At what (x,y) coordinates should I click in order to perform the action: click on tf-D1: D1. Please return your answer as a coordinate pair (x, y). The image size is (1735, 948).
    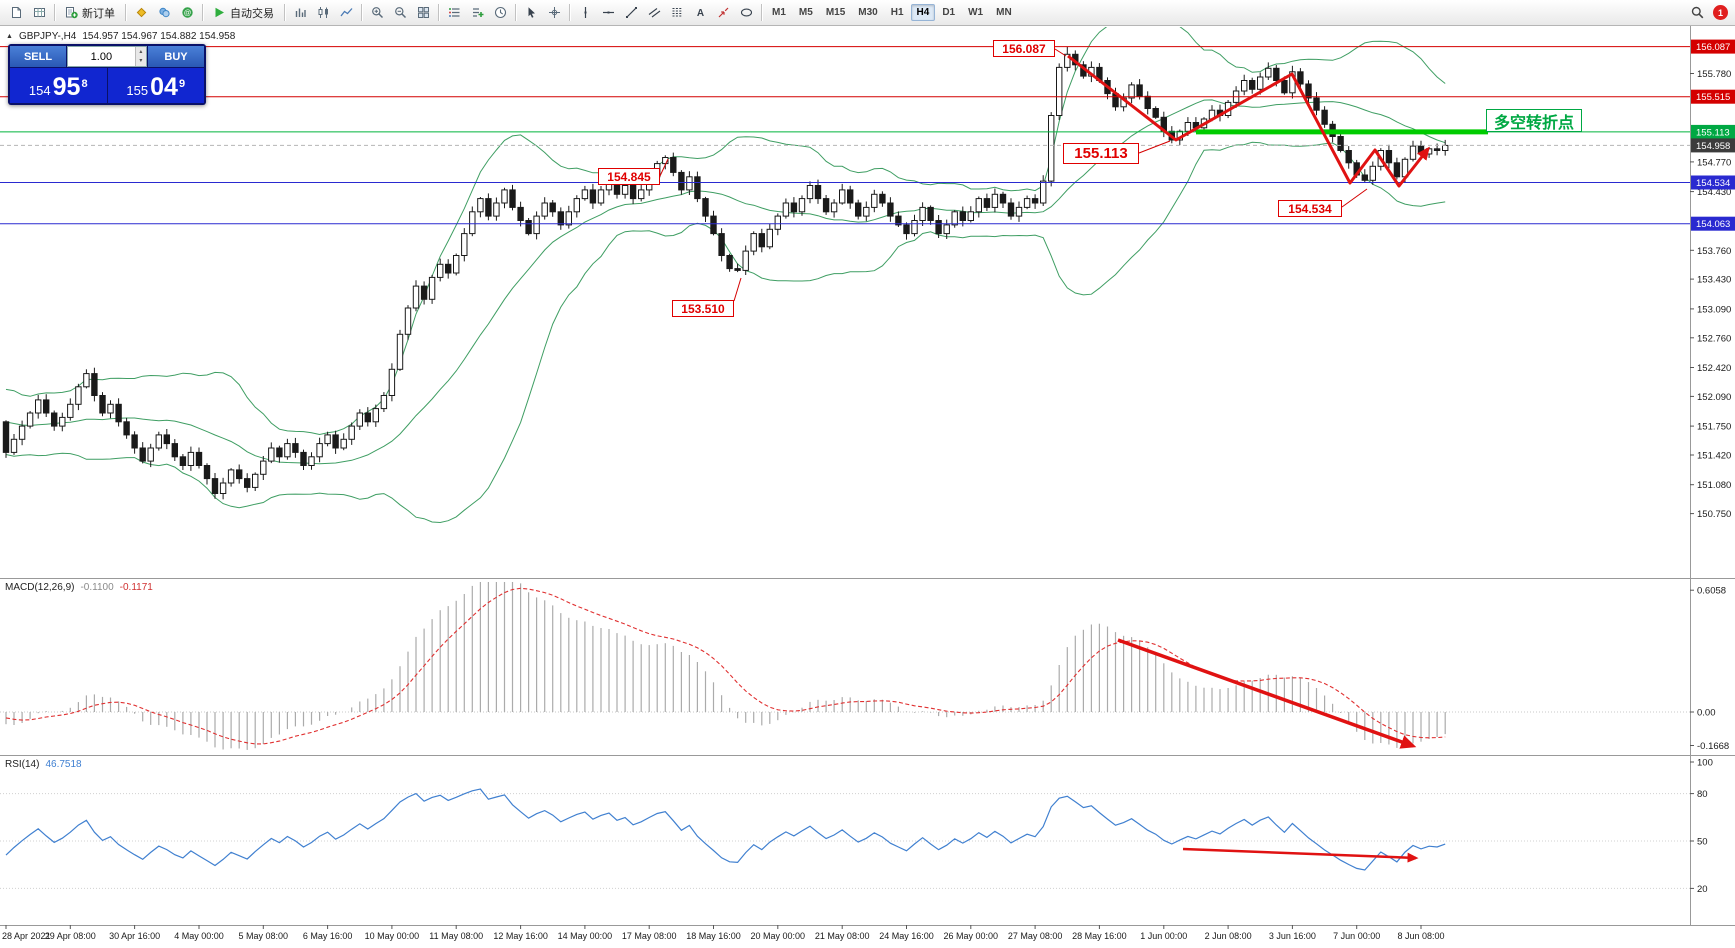
    Looking at the image, I should click on (949, 12).